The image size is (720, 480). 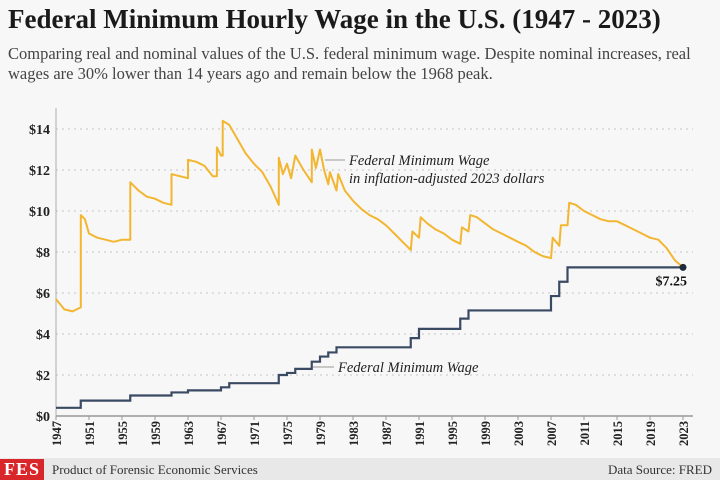 I want to click on x-tick-label: 2011, so click(x=585, y=433).